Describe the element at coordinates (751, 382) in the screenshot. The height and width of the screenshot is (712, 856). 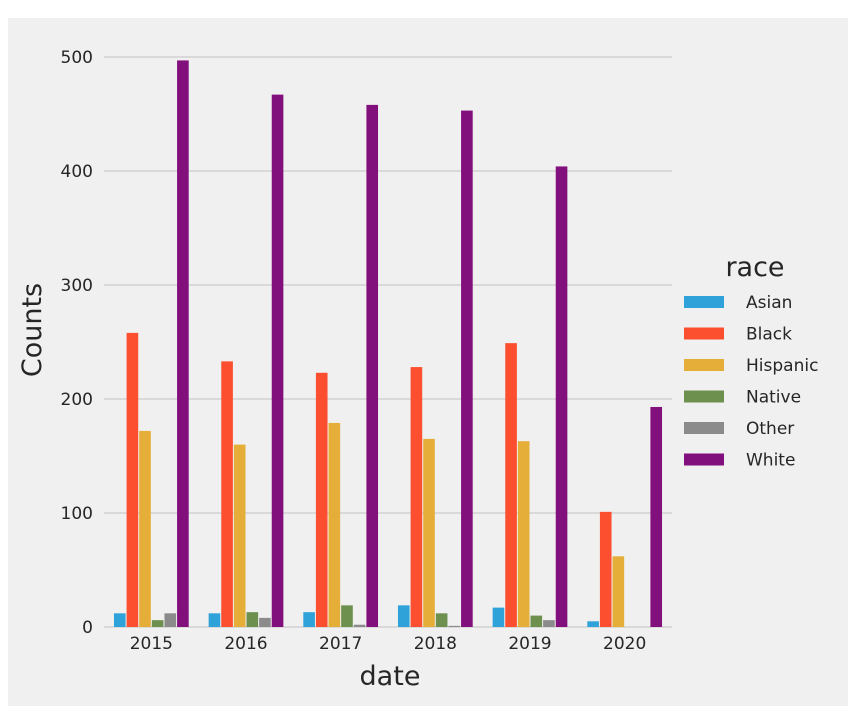
I see `legend-items: Asian Black Hispanic Native Other White` at that location.